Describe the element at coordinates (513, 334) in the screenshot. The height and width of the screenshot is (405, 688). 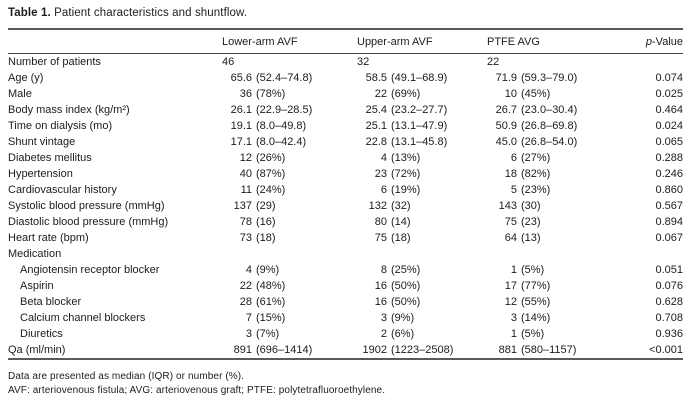
I see `cell-number: 1` at that location.